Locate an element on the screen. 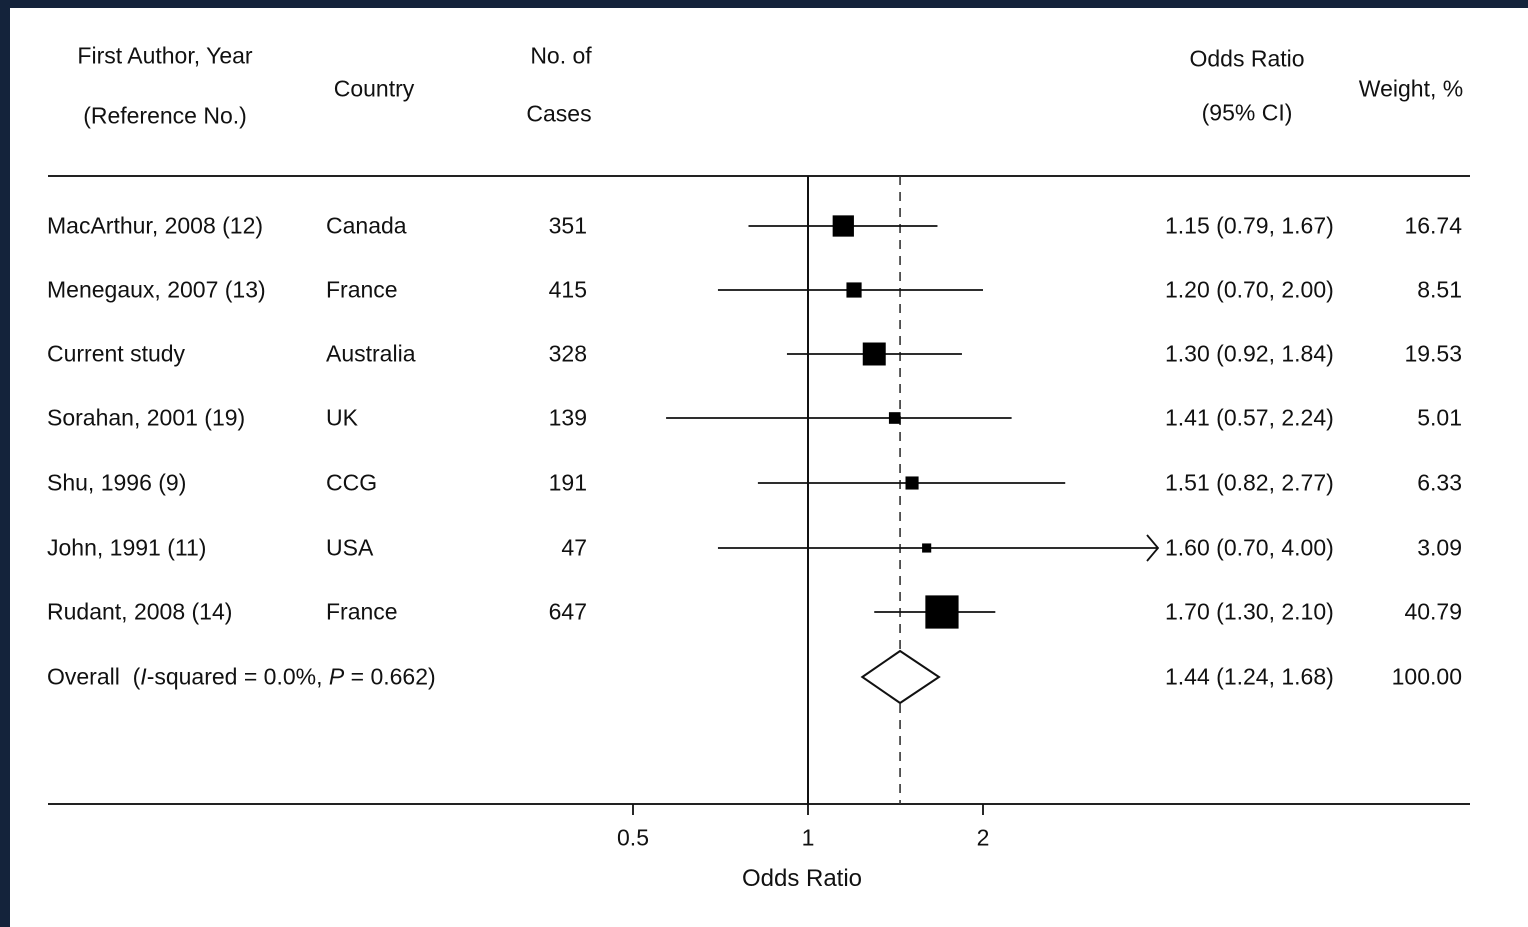 Image resolution: width=1528 pixels, height=927 pixels. study-weight: 5.01 is located at coordinates (1439, 417).